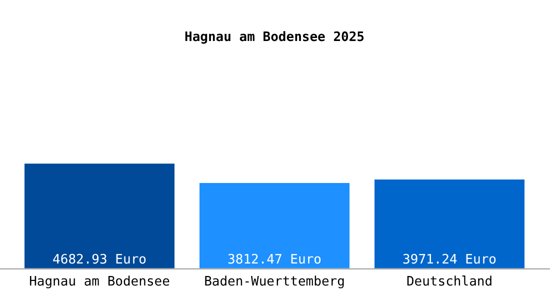  What do you see at coordinates (99, 282) in the screenshot?
I see `x-tick-label: Hagnau am Bodensee` at bounding box center [99, 282].